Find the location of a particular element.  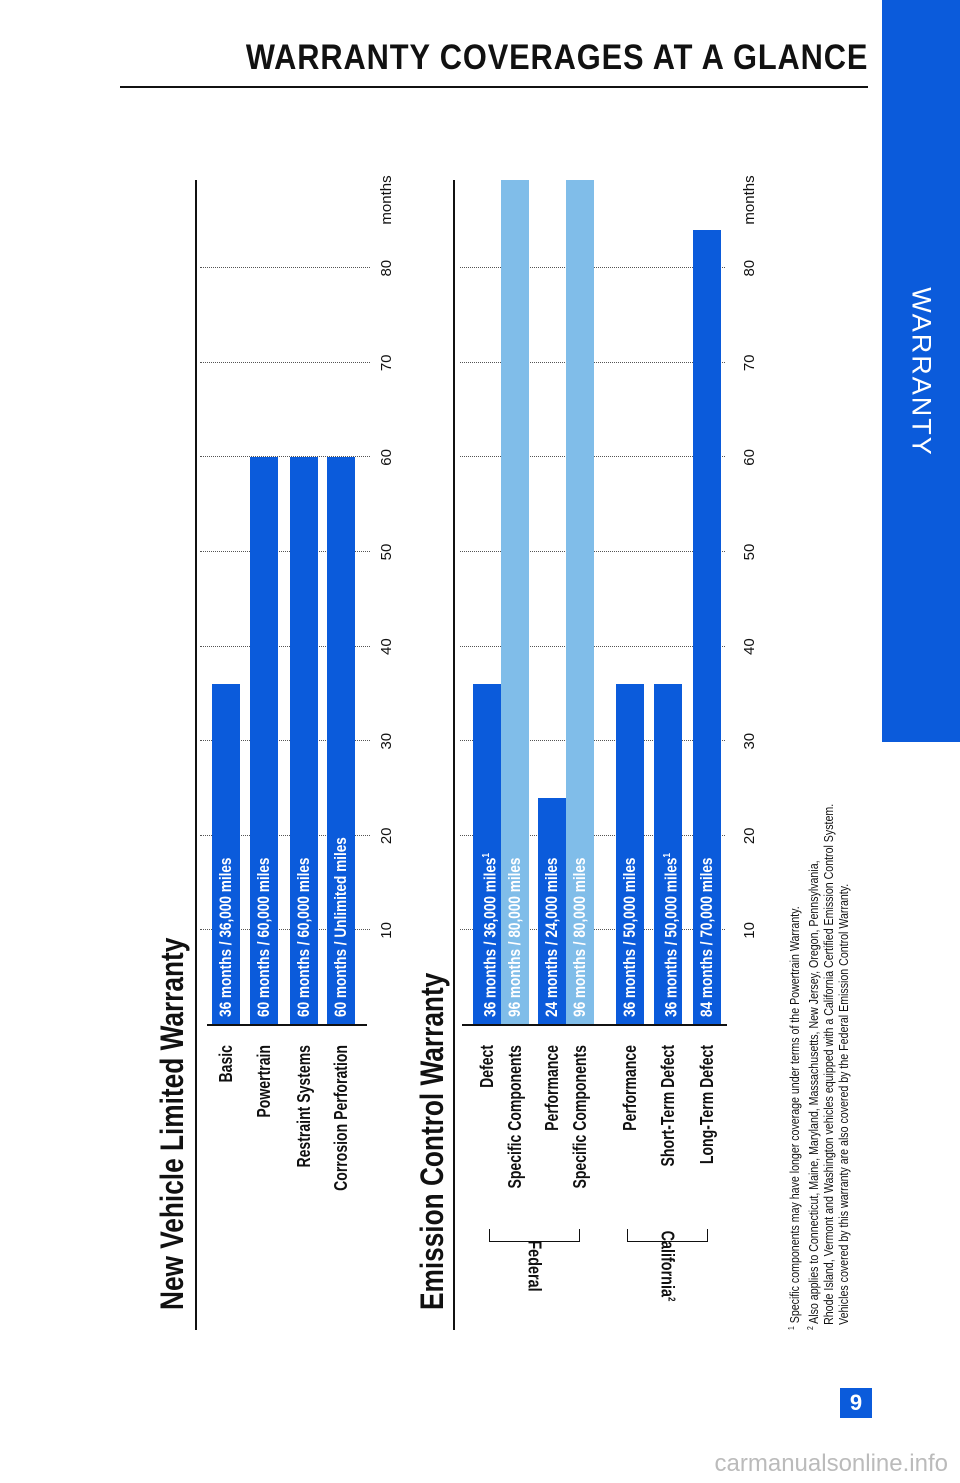

side-tab-band: WARRANTY is located at coordinates (921, 371).